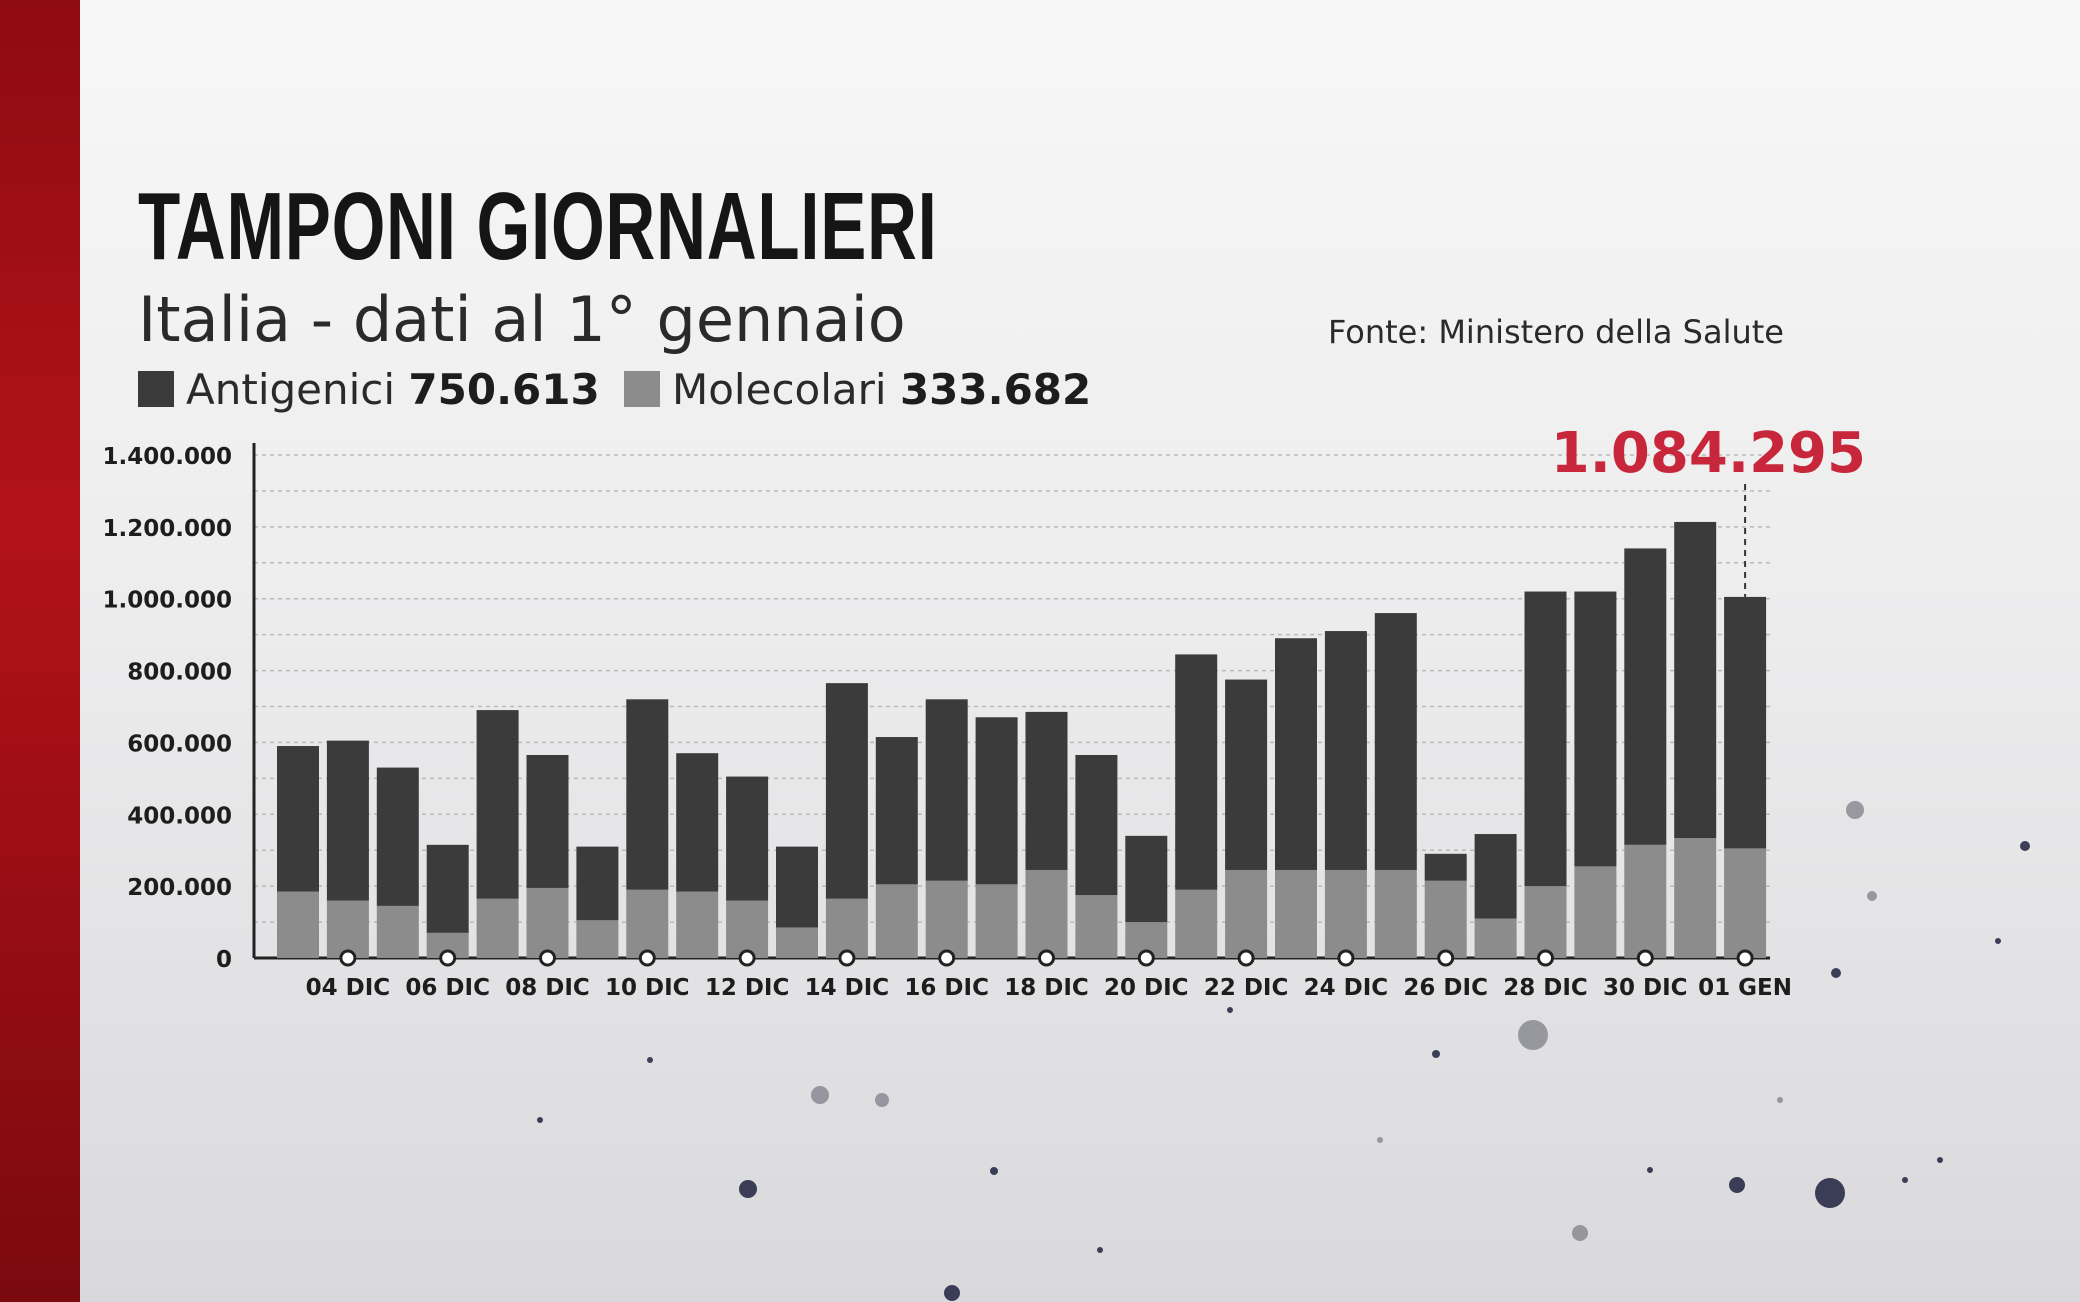 The width and height of the screenshot is (2080, 1302). Describe the element at coordinates (779, 389) in the screenshot. I see `legend-label-molecolari: Molecolari` at that location.